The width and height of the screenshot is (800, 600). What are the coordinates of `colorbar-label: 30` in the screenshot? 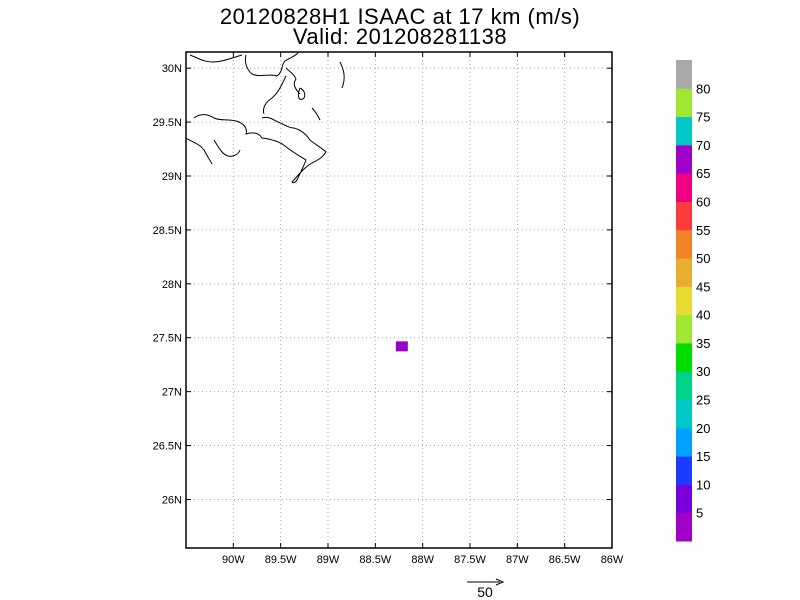 It's located at (703, 371).